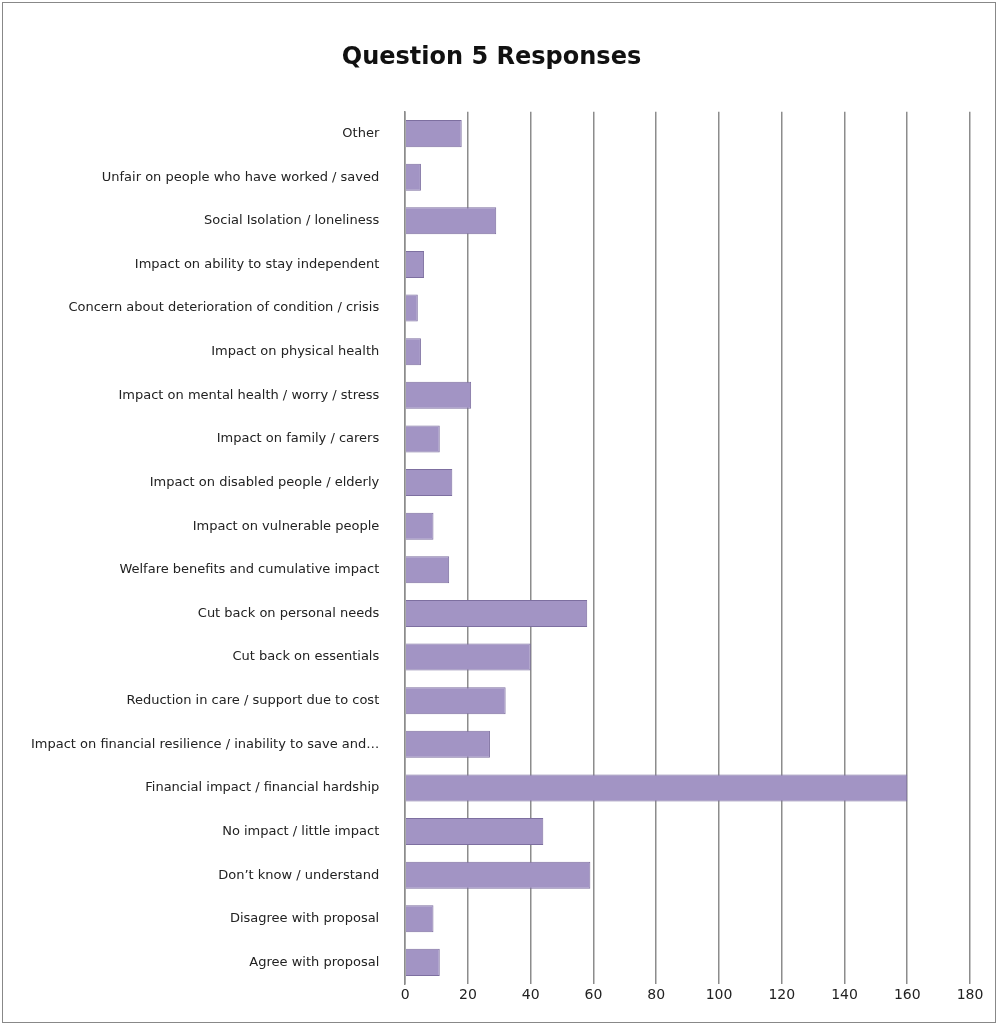 The width and height of the screenshot is (998, 1025). Describe the element at coordinates (907, 994) in the screenshot. I see `x-tick-label: 160` at that location.